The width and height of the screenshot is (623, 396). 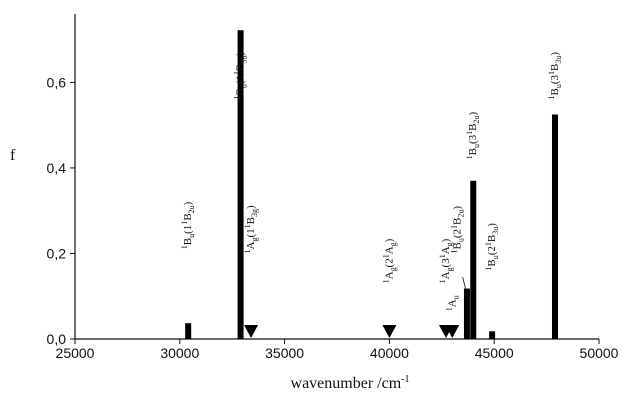 What do you see at coordinates (188, 225) in the screenshot?
I see `bar-label: 1Bu(11B2u)` at bounding box center [188, 225].